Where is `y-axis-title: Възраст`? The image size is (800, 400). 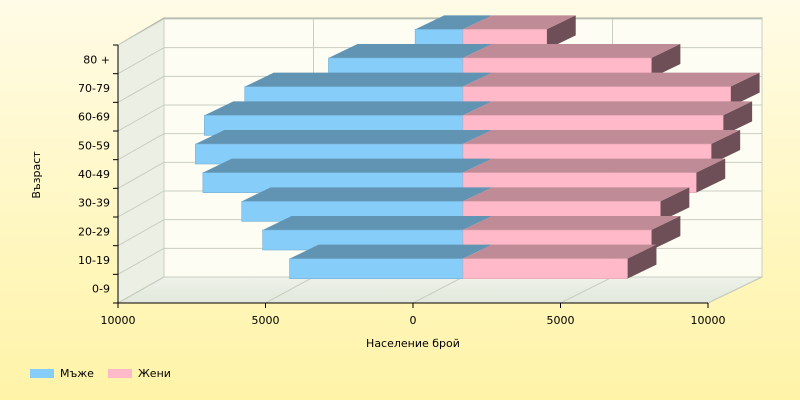 y-axis-title: Възраст is located at coordinates (36, 175).